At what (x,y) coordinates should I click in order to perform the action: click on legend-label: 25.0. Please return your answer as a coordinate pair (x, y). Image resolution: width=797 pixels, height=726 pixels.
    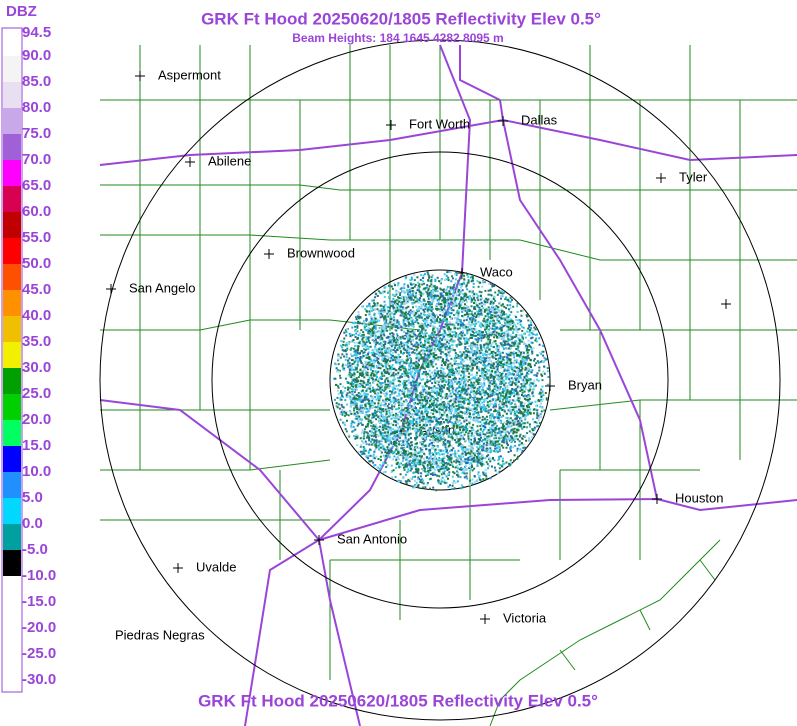
    Looking at the image, I should click on (36, 393).